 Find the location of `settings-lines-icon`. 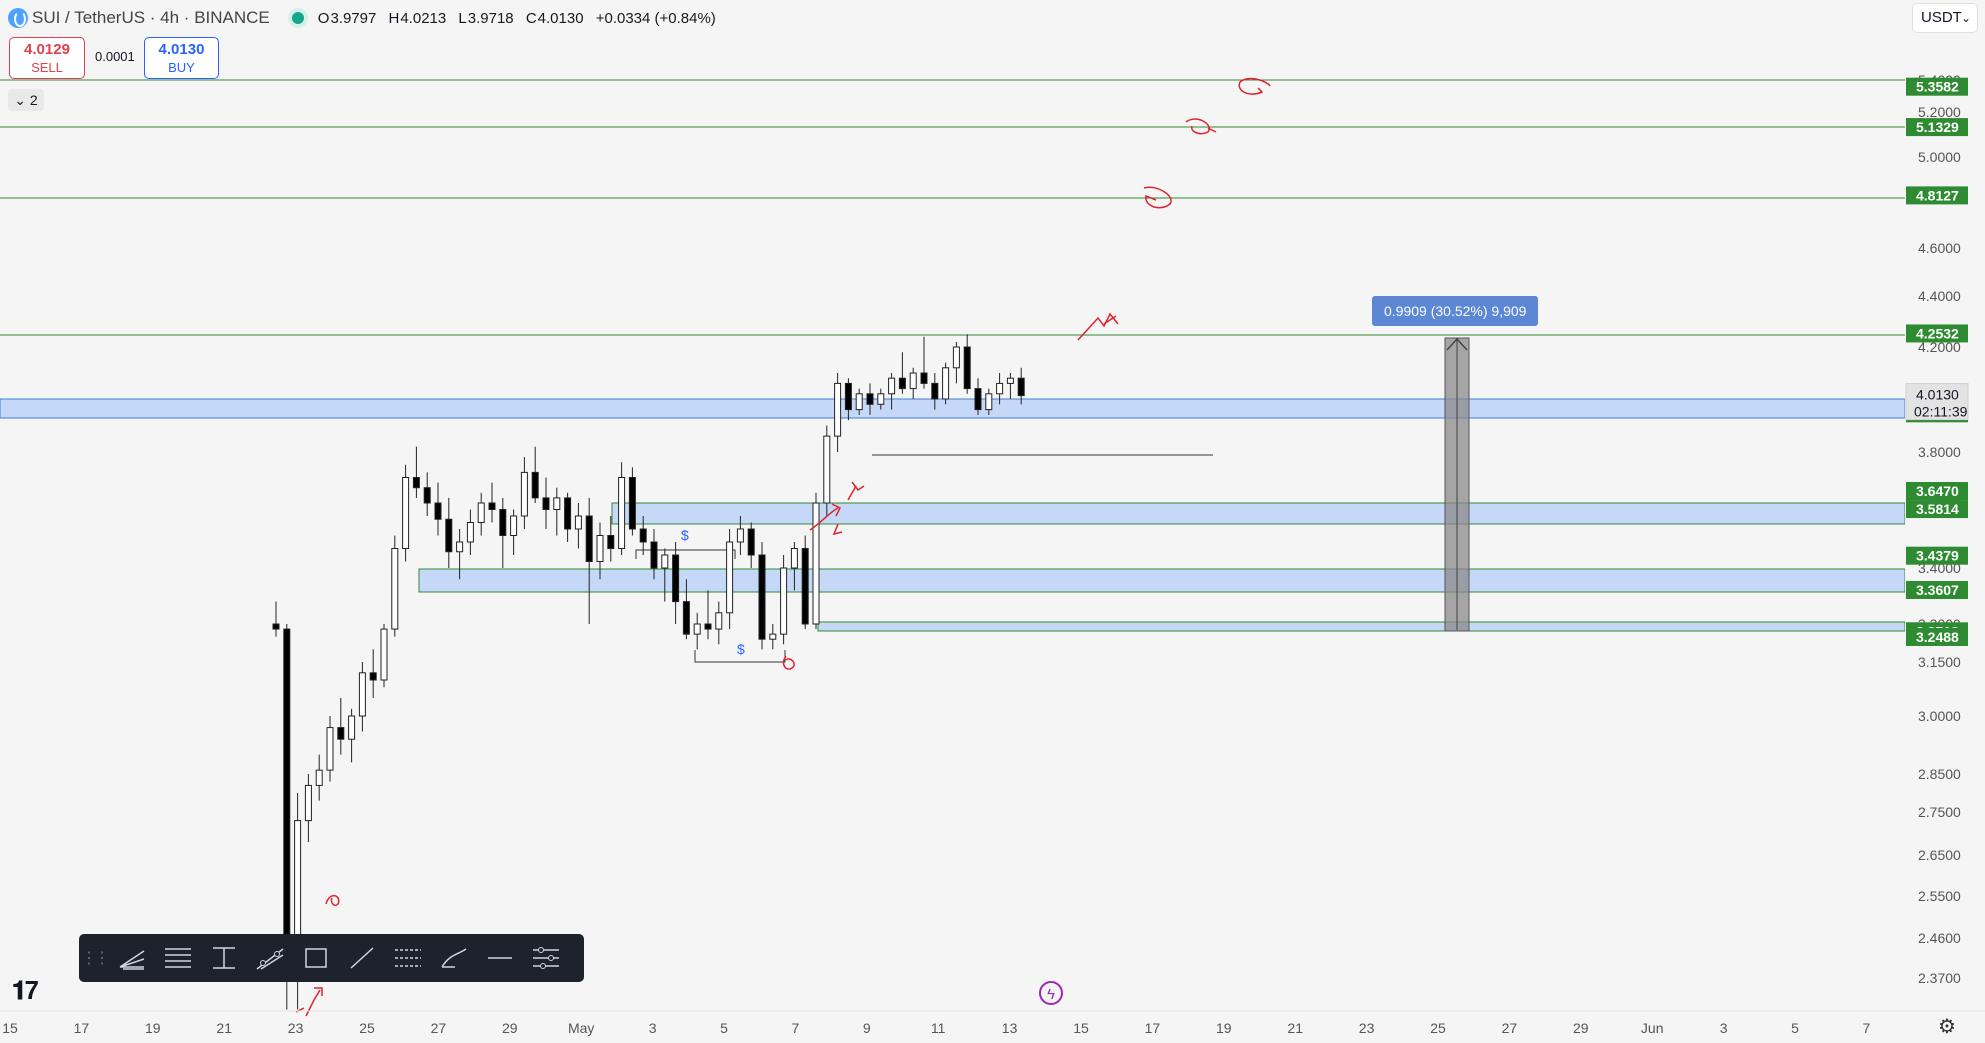

settings-lines-icon is located at coordinates (546, 958).